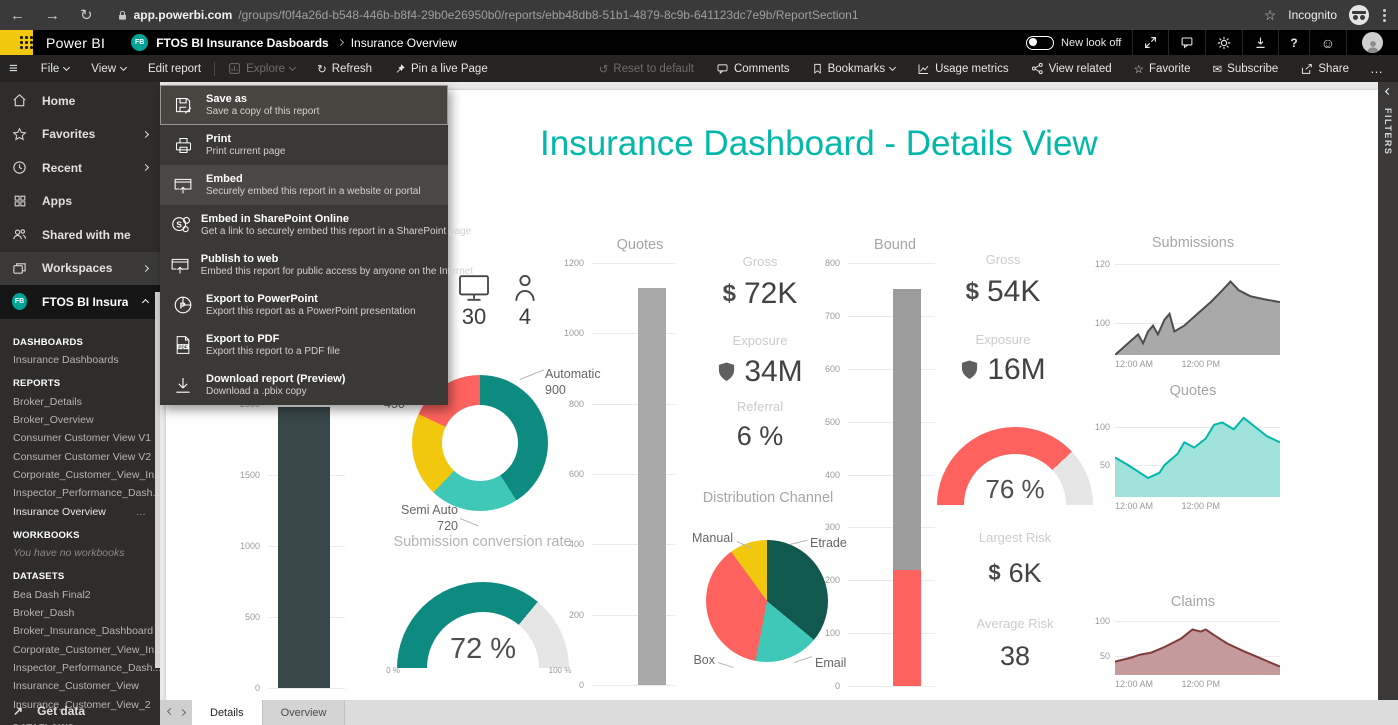 The height and width of the screenshot is (725, 1398). Describe the element at coordinates (1245, 69) in the screenshot. I see `subscribe-button: ✉ Subscribe` at that location.